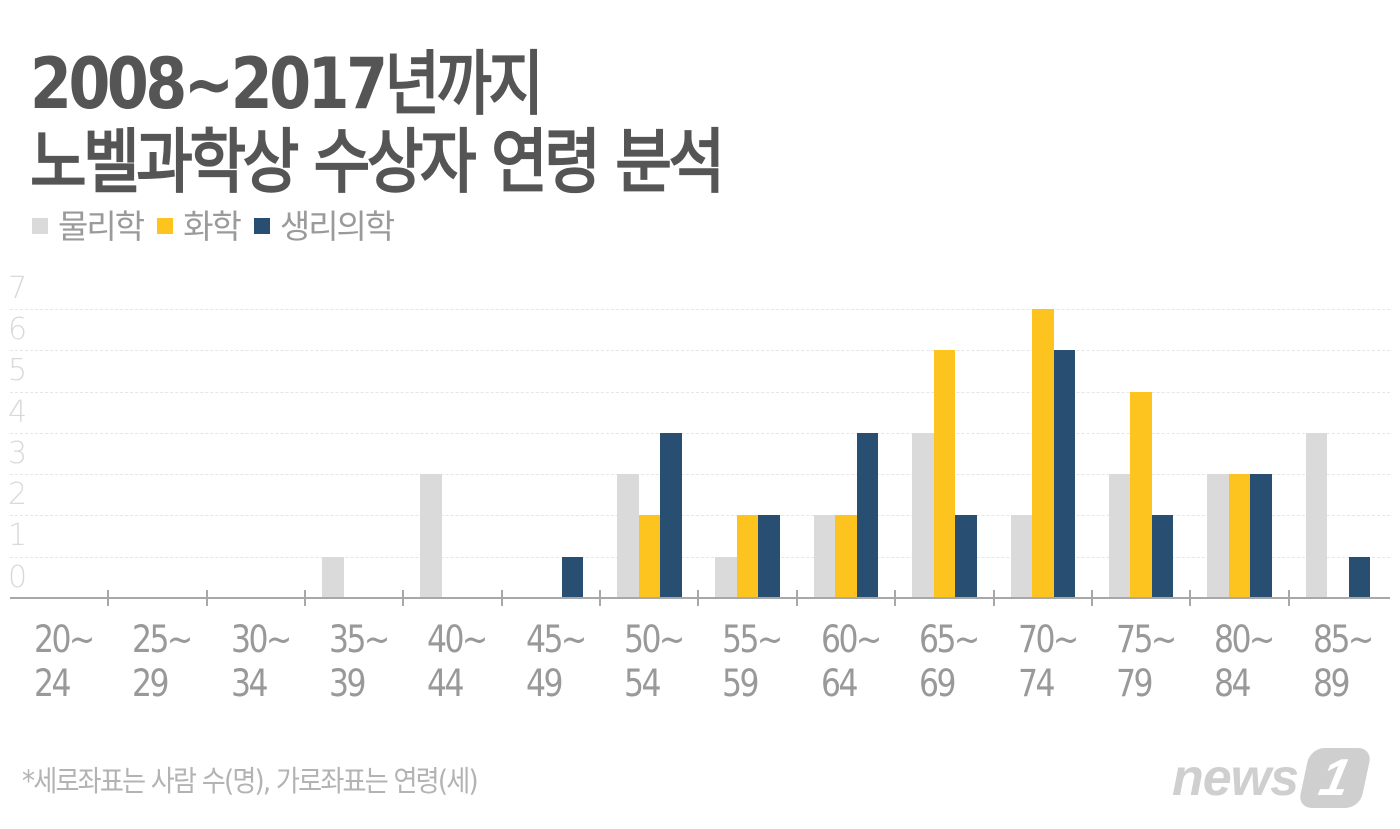 The image size is (1400, 829). Describe the element at coordinates (150, 683) in the screenshot. I see `x-tick-label-end: 29` at that location.